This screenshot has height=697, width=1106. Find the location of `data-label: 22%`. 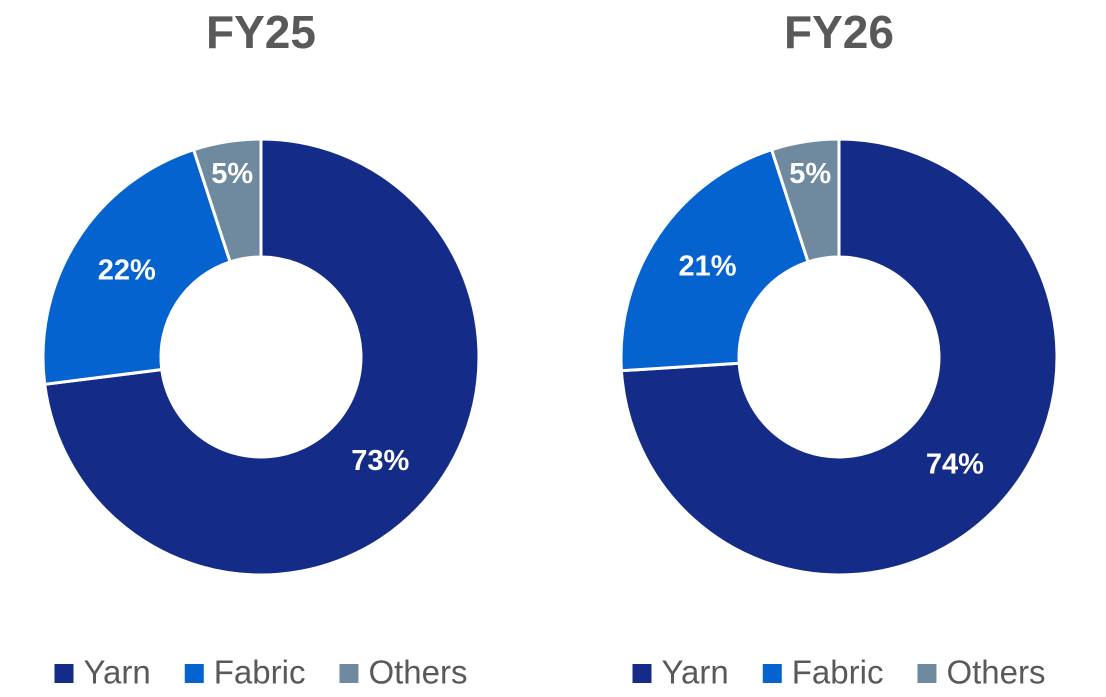

data-label: 22% is located at coordinates (127, 270).